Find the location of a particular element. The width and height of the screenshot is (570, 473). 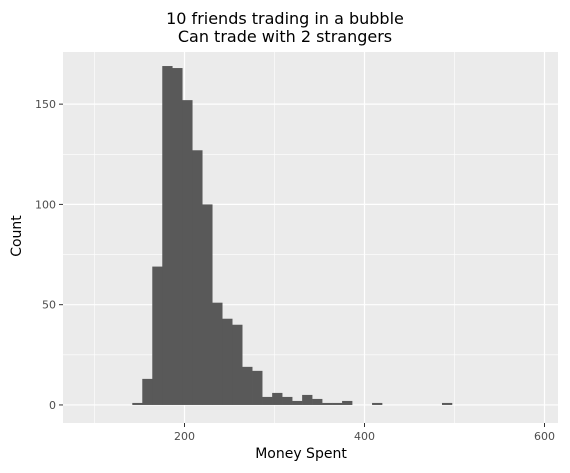

y-tick-label: 100 is located at coordinates (45, 204).